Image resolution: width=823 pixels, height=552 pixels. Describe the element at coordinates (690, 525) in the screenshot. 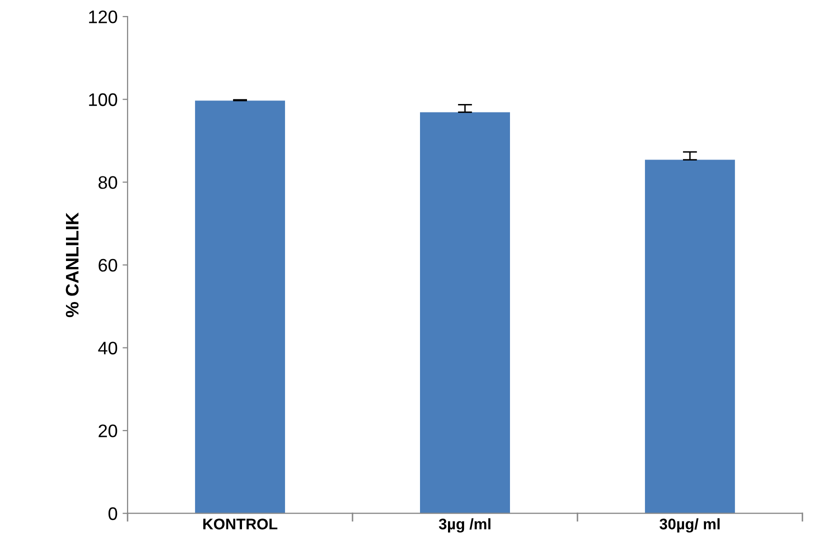

I see `x-tick-label: 30µg/ ml` at that location.